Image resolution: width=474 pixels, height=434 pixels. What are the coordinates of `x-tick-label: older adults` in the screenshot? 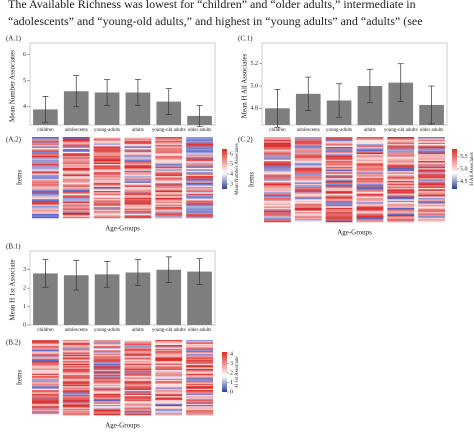 It's located at (200, 130).